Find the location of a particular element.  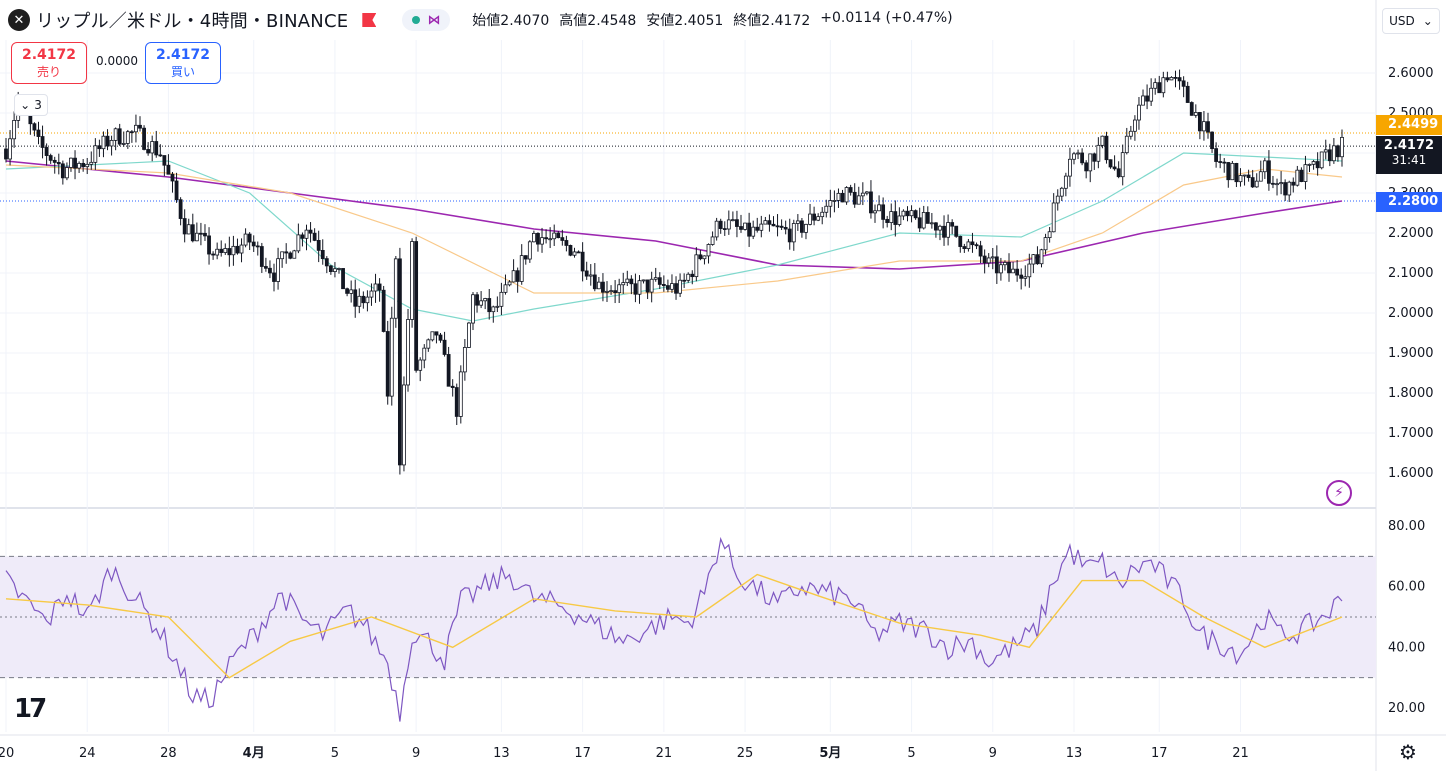

tradingview-logo: 17 is located at coordinates (30, 709).